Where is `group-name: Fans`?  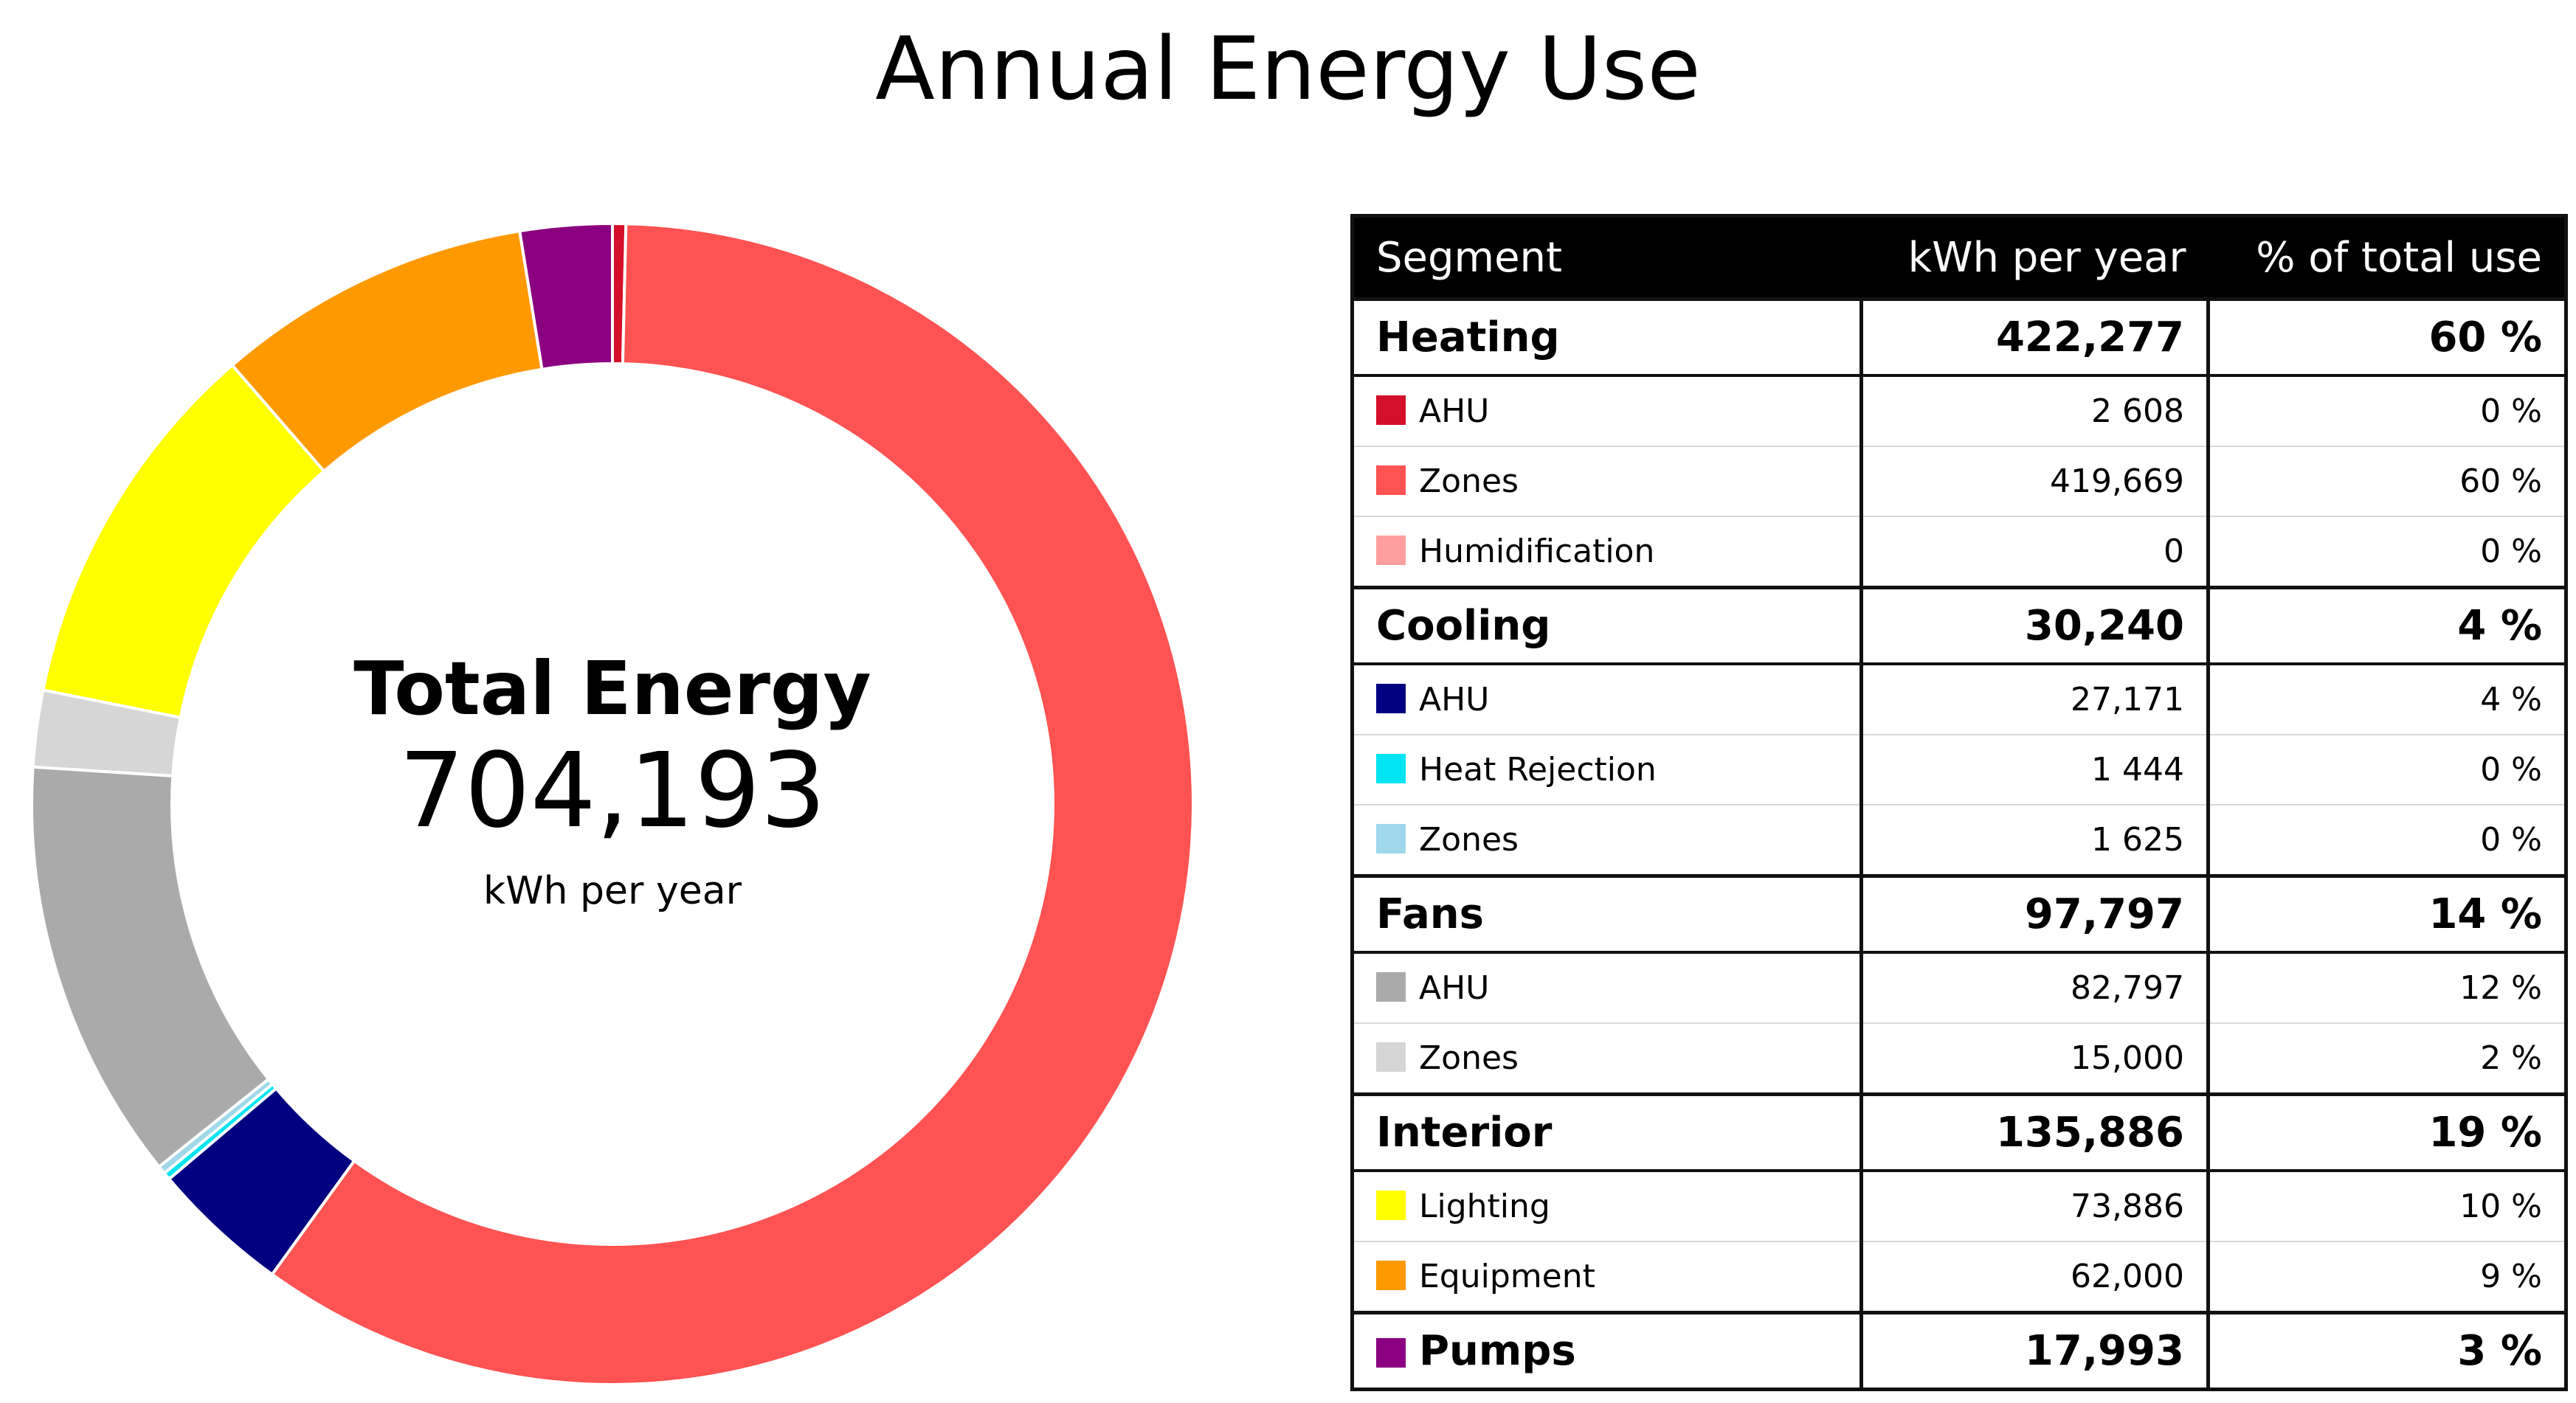 group-name: Fans is located at coordinates (1430, 914).